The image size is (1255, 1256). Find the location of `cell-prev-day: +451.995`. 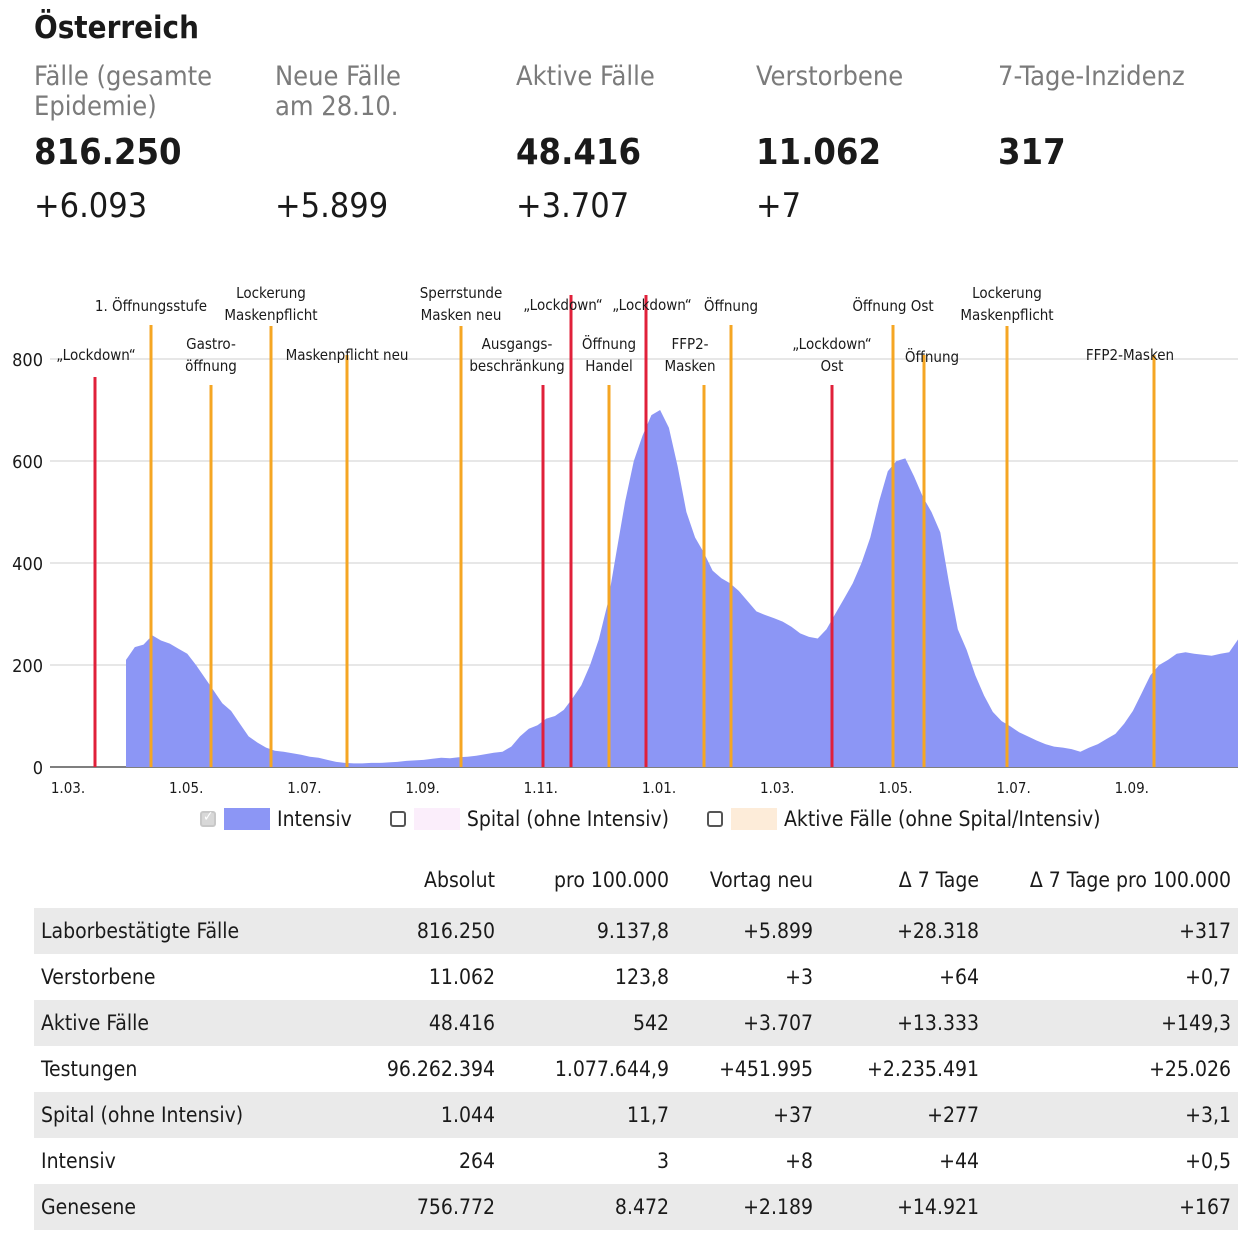

cell-prev-day: +451.995 is located at coordinates (766, 1069).